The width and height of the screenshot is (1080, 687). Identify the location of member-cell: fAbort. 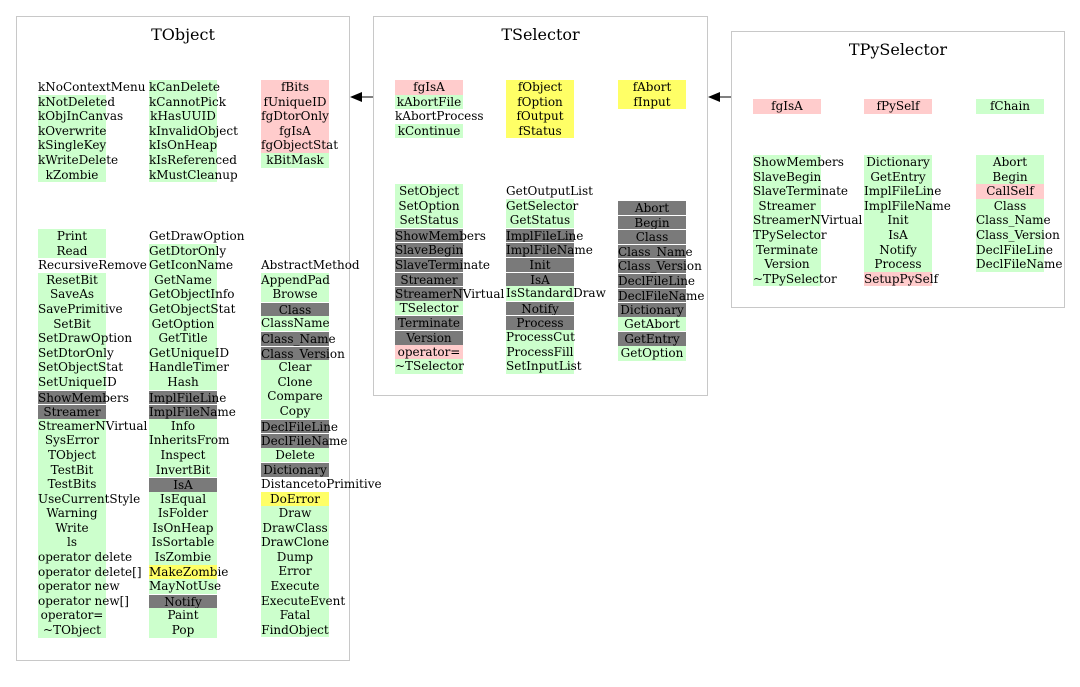
(652, 87).